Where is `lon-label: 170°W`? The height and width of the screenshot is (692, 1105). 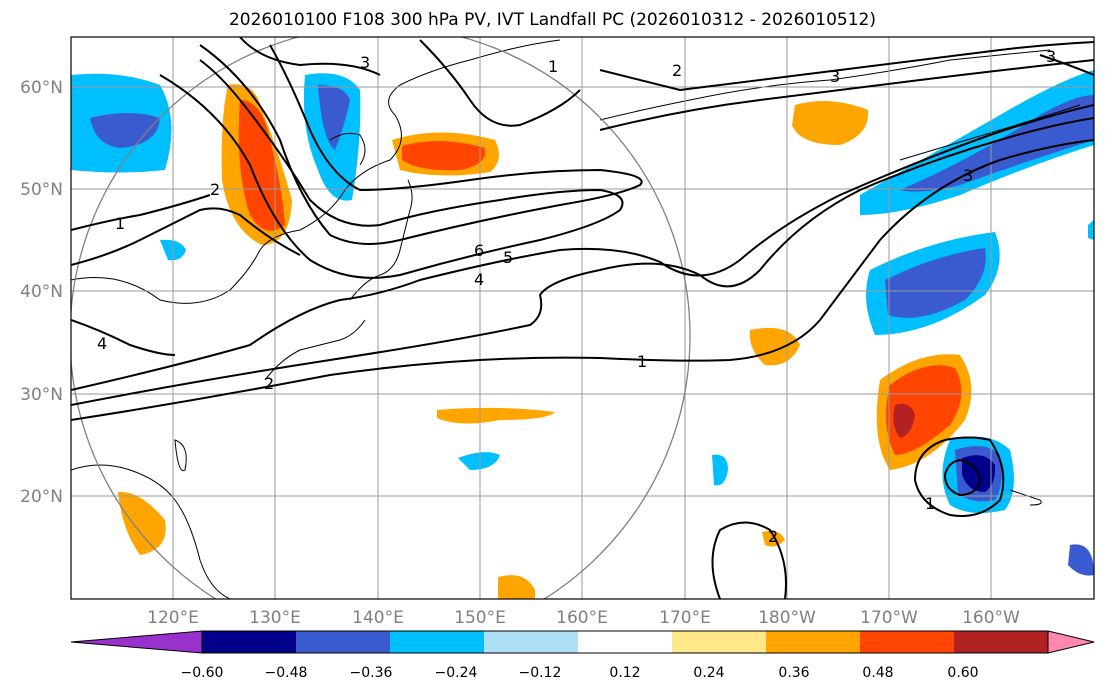
lon-label: 170°W is located at coordinates (889, 618).